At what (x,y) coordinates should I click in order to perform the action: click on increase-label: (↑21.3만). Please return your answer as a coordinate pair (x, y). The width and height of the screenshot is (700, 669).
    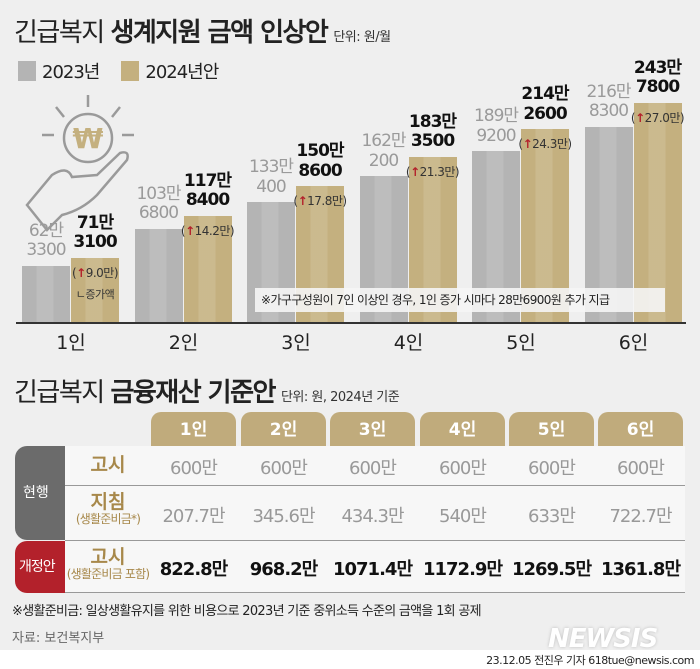
    Looking at the image, I should click on (432, 171).